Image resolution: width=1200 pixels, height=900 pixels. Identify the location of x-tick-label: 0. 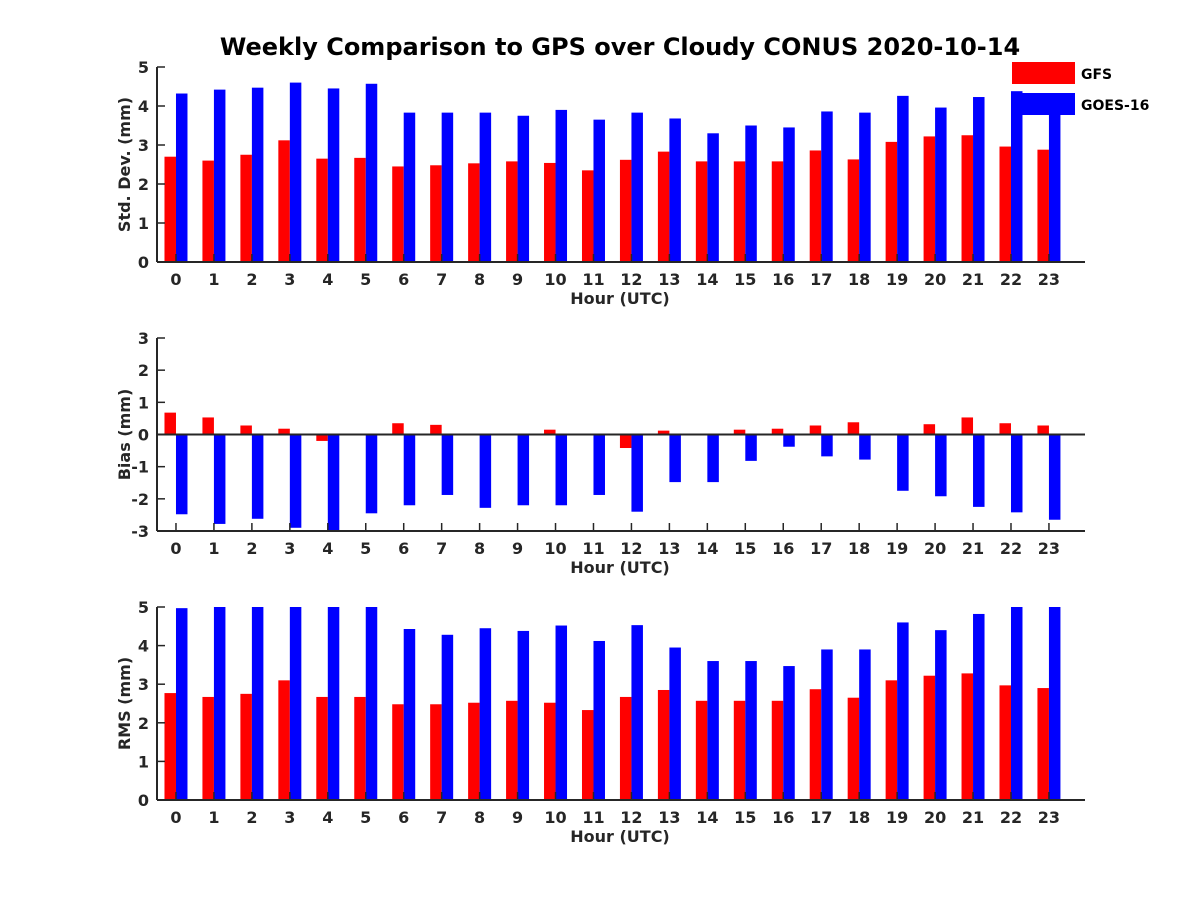
(175, 817).